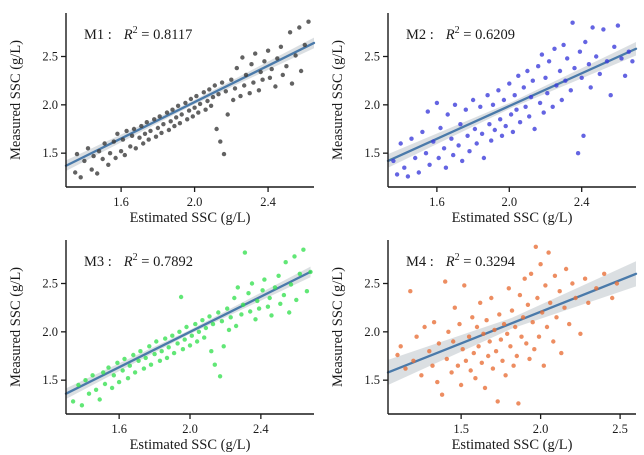 This screenshot has height=455, width=644. What do you see at coordinates (372, 284) in the screenshot?
I see `y-tick-label: 2.5` at bounding box center [372, 284].